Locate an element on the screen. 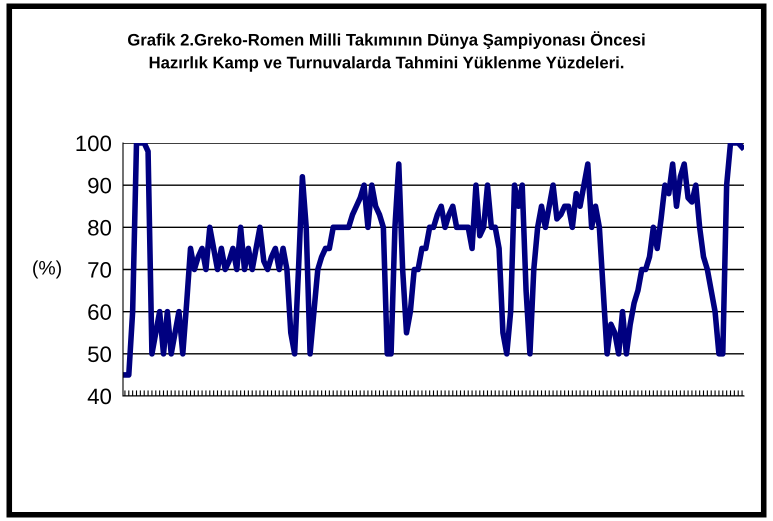  y-tick-label: 90 is located at coordinates (100, 186).